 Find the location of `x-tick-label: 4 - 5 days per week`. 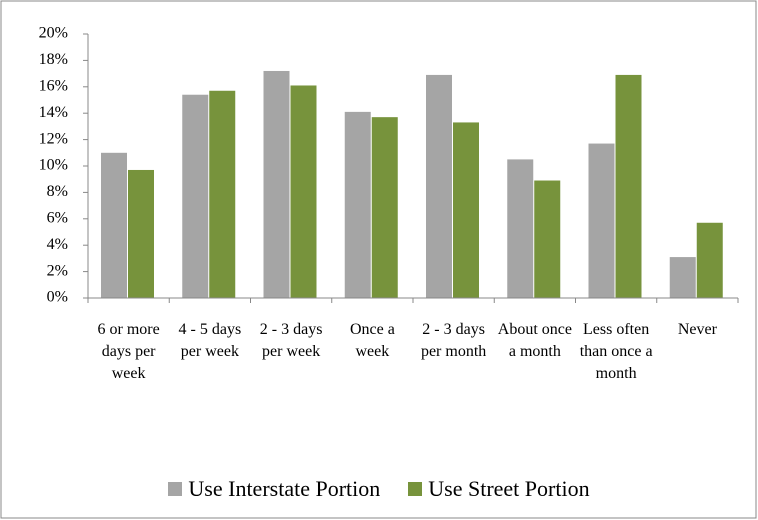

x-tick-label: 4 - 5 days per week is located at coordinates (210, 340).